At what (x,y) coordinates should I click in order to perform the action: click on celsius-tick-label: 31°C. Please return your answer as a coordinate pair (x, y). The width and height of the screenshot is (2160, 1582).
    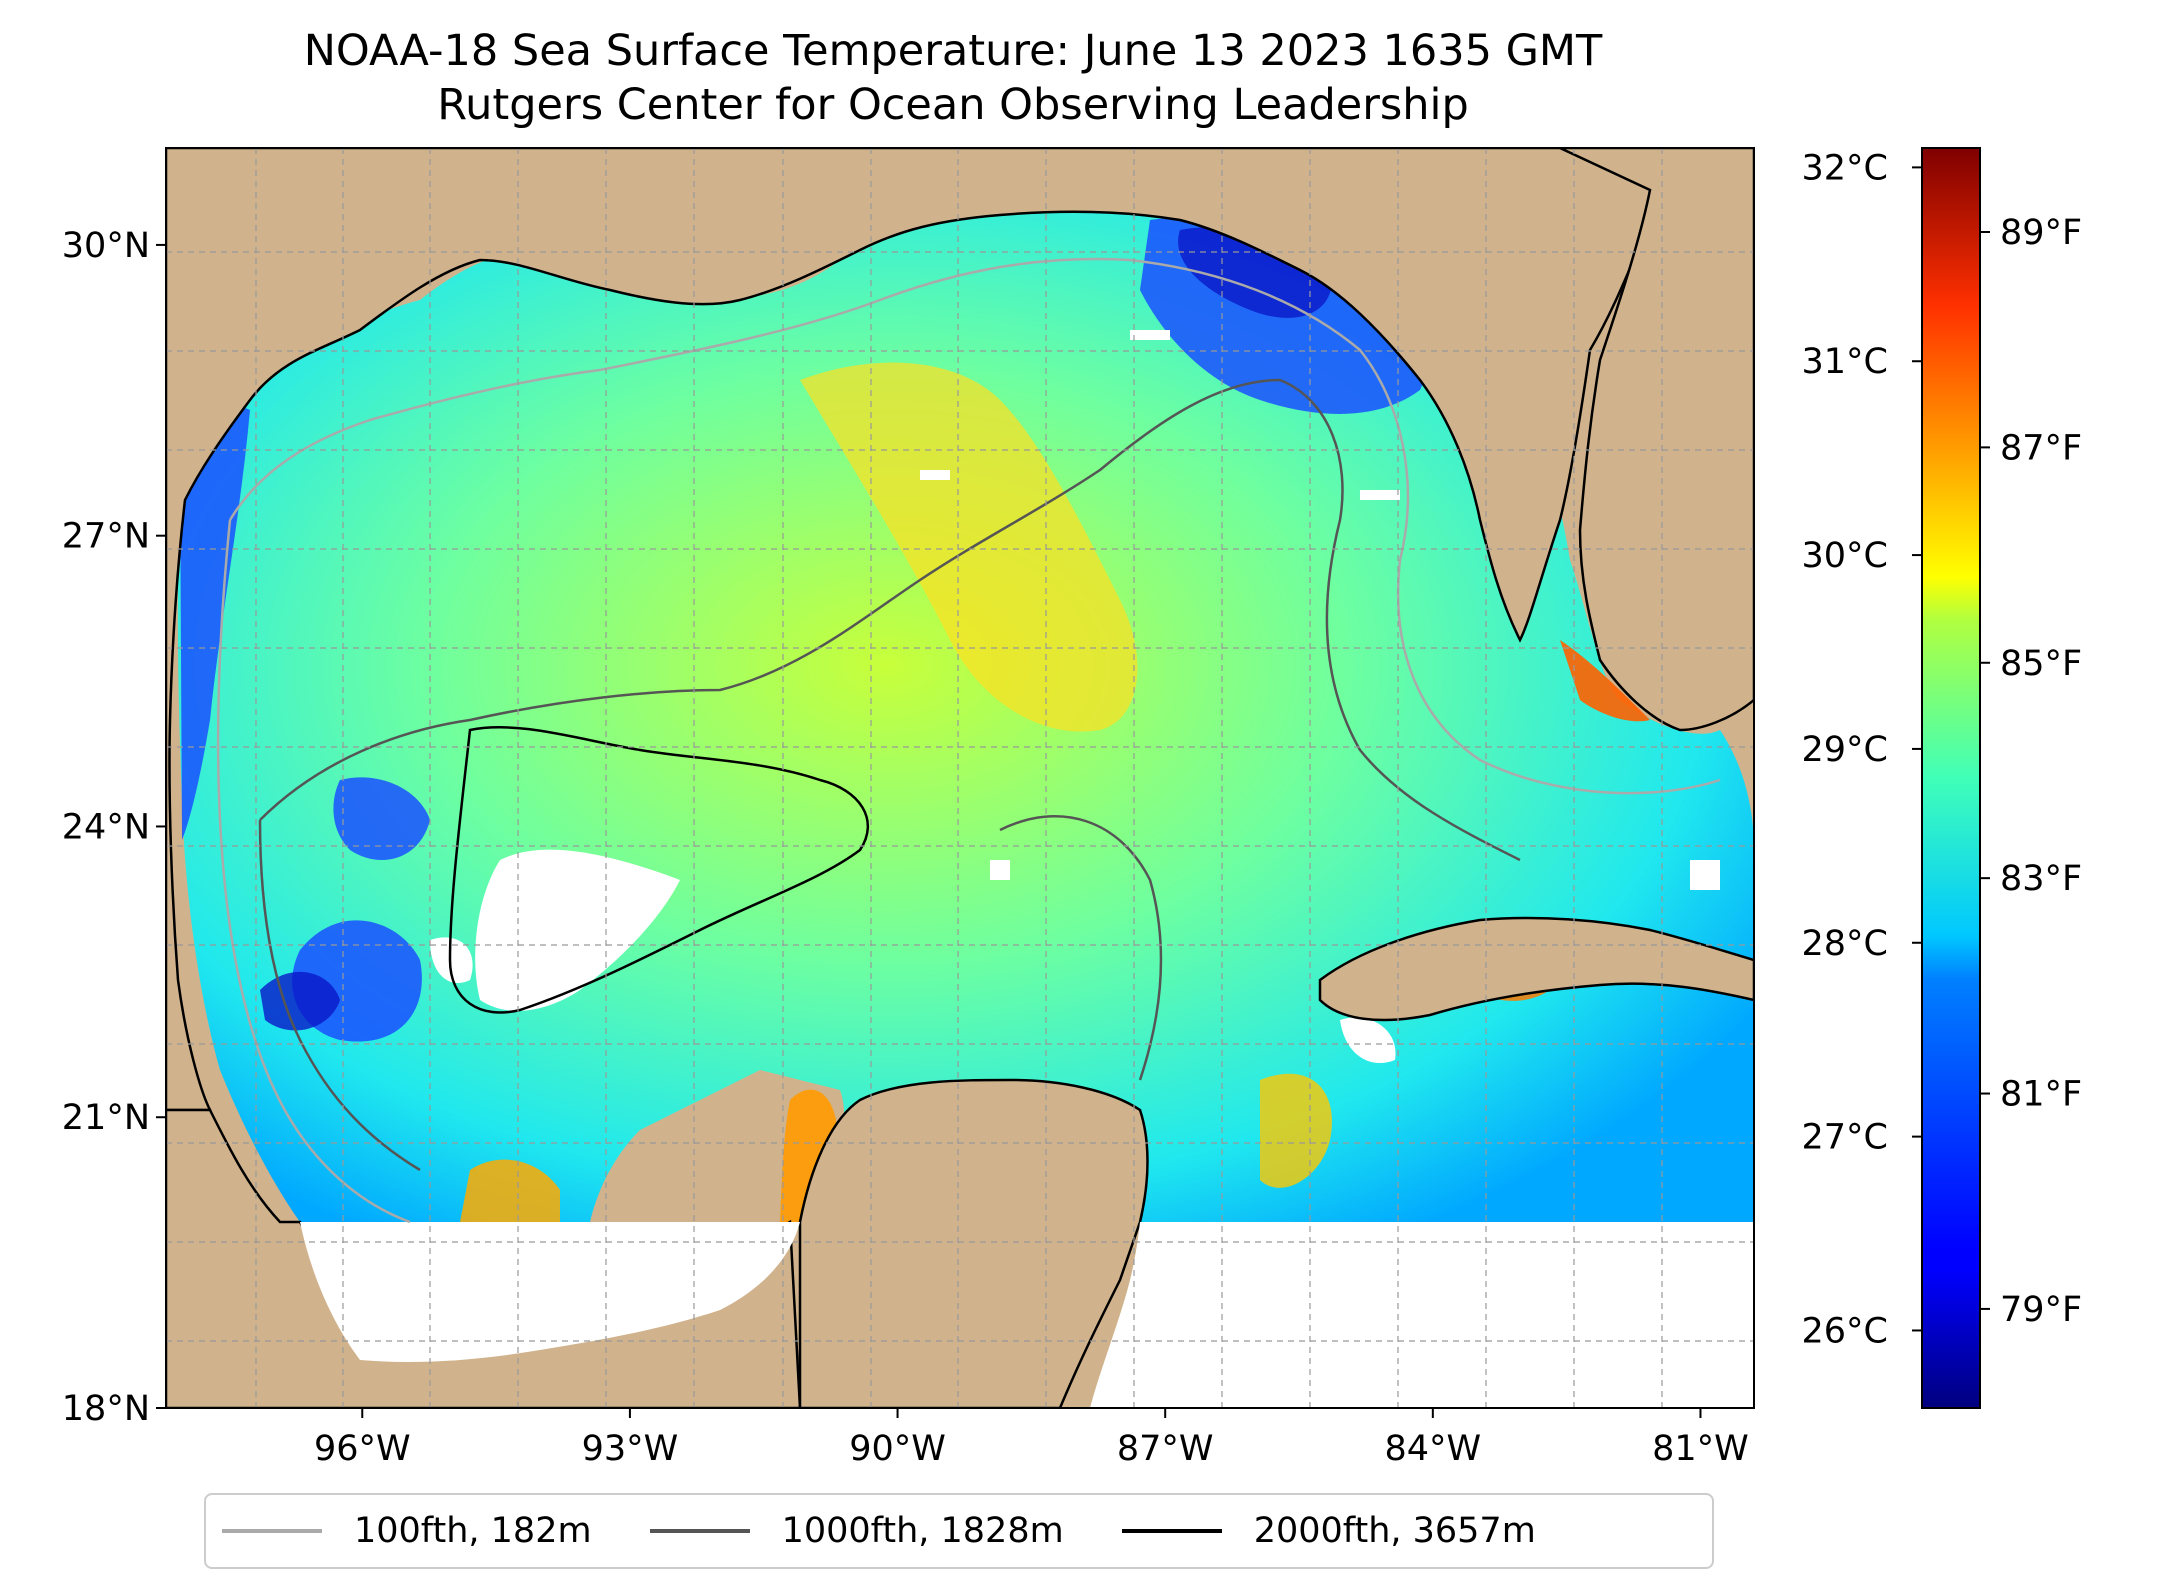
    Looking at the image, I should click on (1845, 362).